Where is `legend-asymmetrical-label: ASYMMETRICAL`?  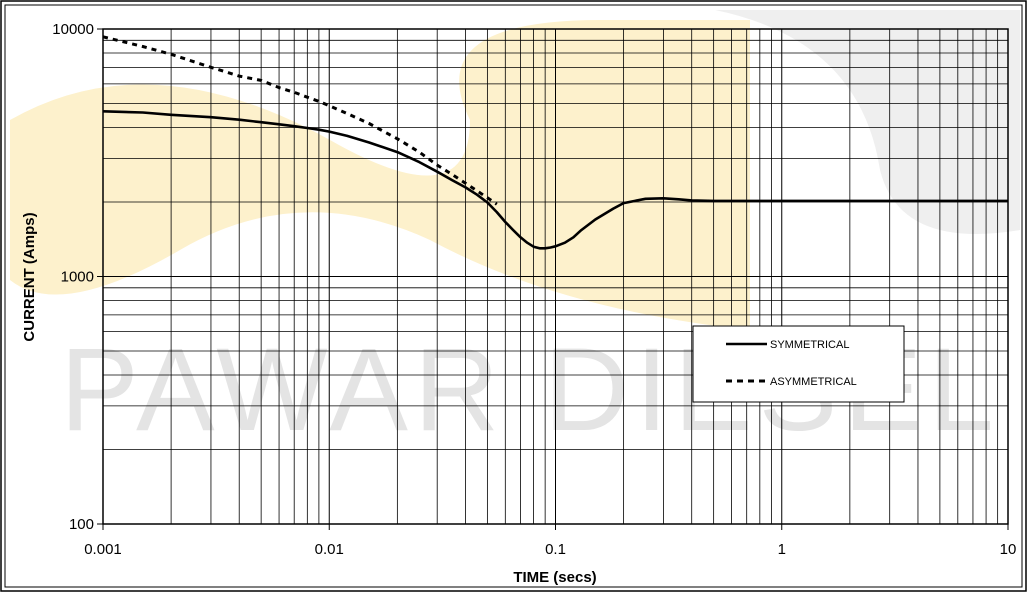 legend-asymmetrical-label: ASYMMETRICAL is located at coordinates (813, 382).